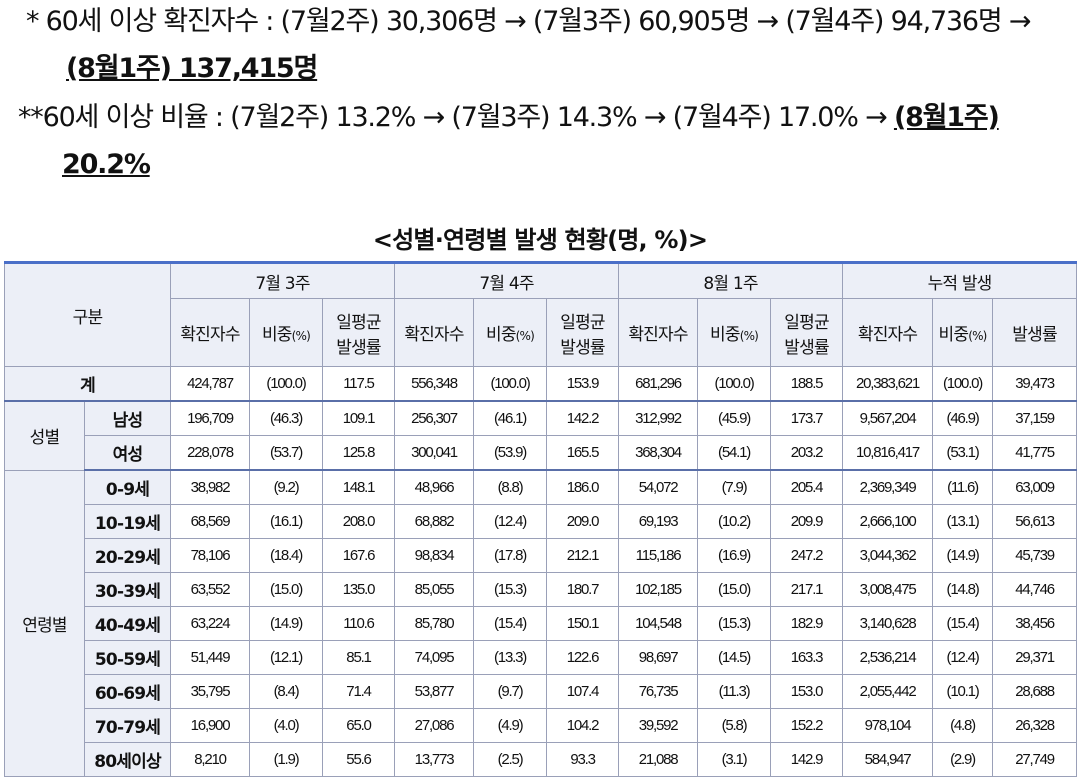 The width and height of the screenshot is (1080, 782). Describe the element at coordinates (210, 384) in the screenshot. I see `table-cell: 424,787` at that location.